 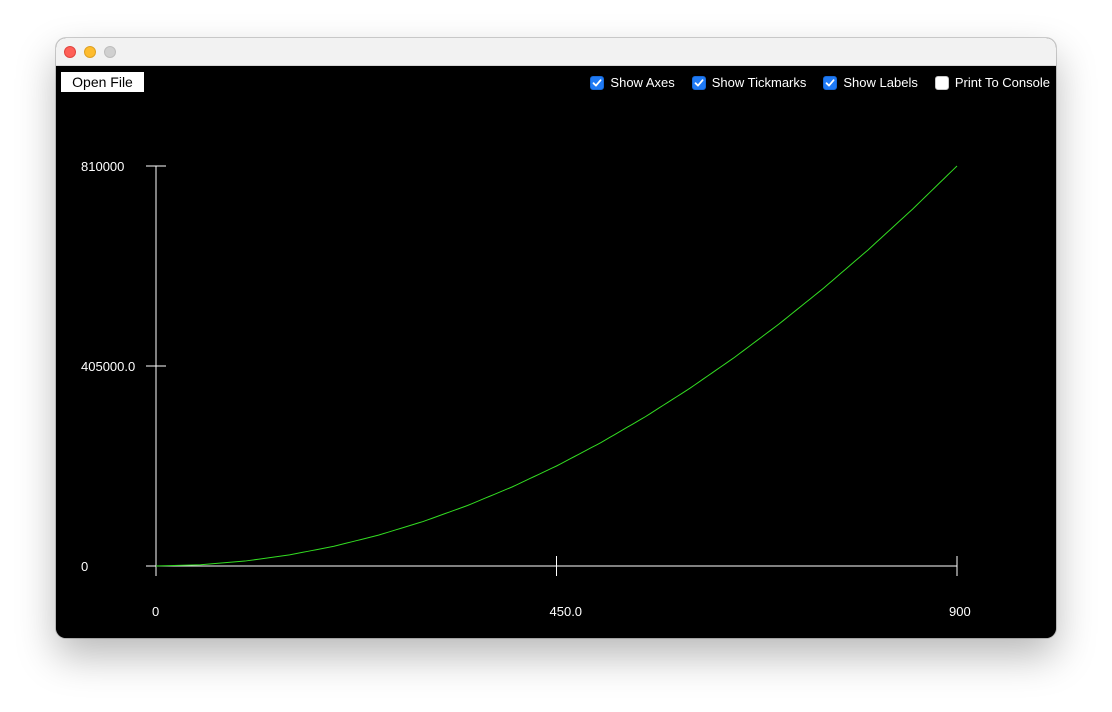 I want to click on show-axes-checkbox, so click(x=597, y=82).